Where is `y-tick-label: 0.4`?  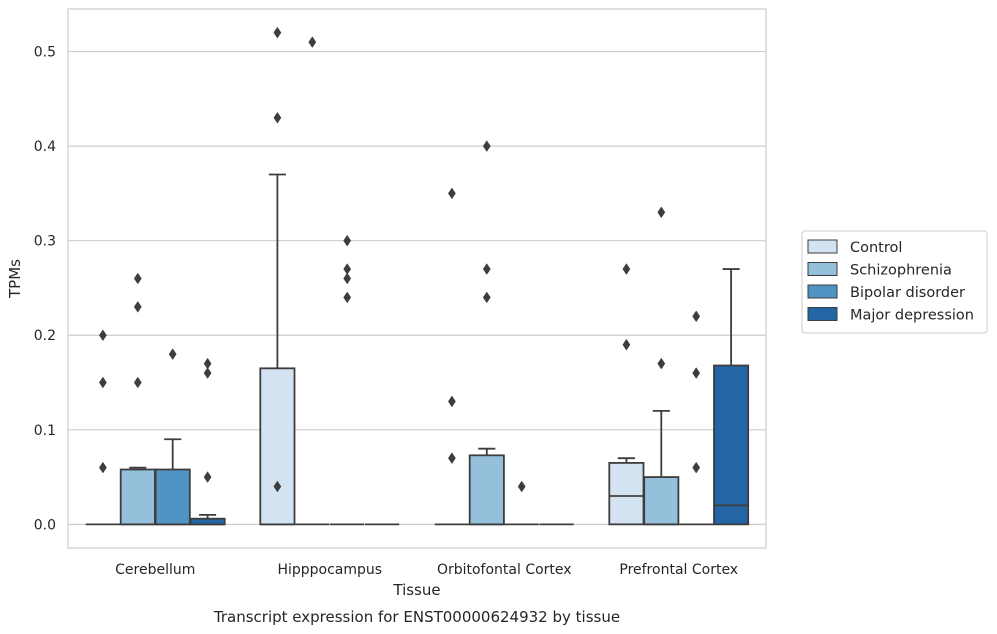
y-tick-label: 0.4 is located at coordinates (45, 147).